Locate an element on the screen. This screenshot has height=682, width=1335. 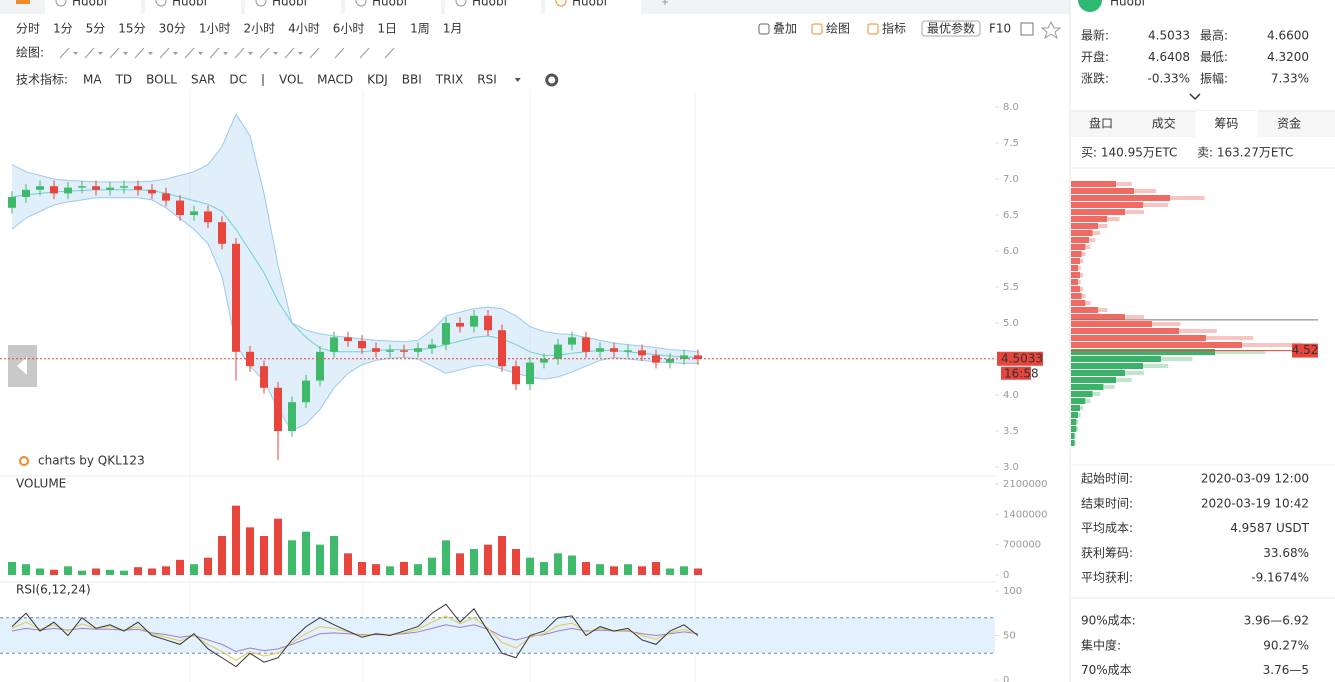
add-tab is located at coordinates (665, 2).